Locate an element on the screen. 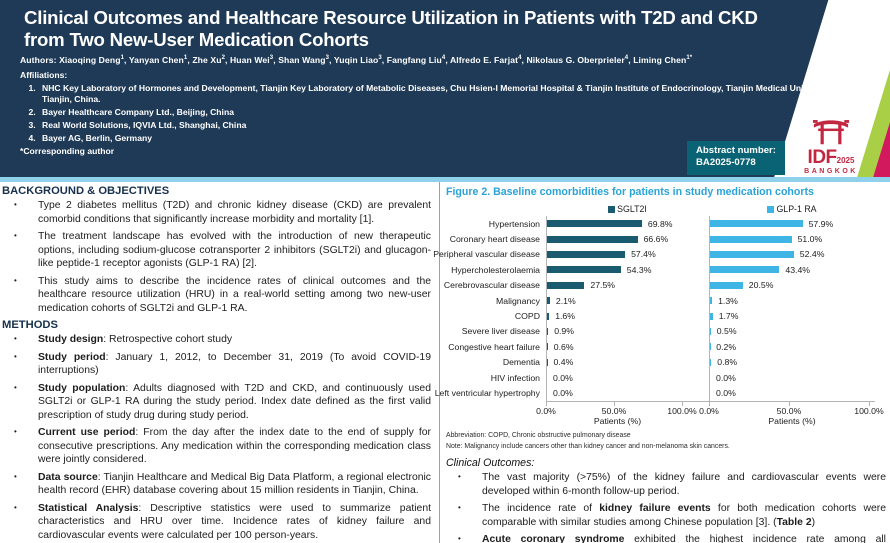  value-label: 69.8% is located at coordinates (660, 223).